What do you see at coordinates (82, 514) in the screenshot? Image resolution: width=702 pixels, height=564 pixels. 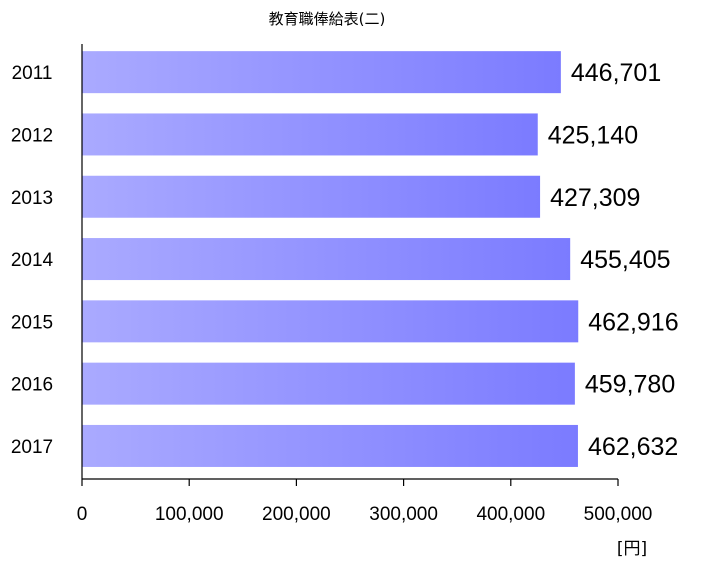 I see `x-tick-label: 0` at bounding box center [82, 514].